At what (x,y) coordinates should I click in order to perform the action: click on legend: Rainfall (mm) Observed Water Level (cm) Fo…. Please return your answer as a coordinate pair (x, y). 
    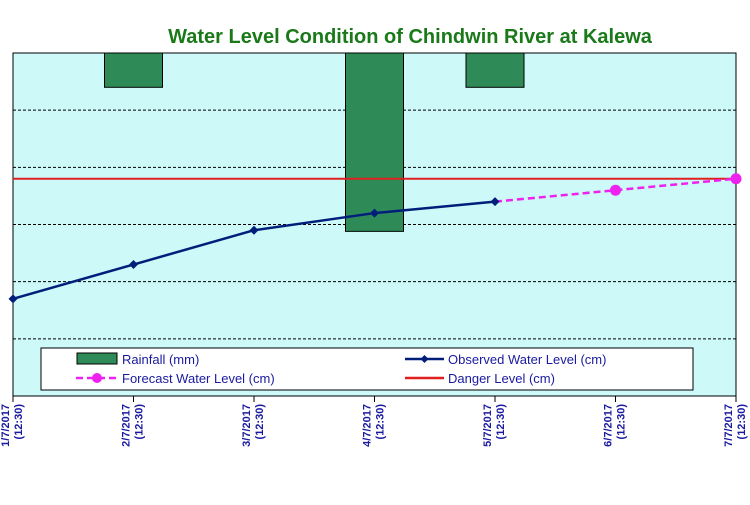
    Looking at the image, I should click on (367, 369).